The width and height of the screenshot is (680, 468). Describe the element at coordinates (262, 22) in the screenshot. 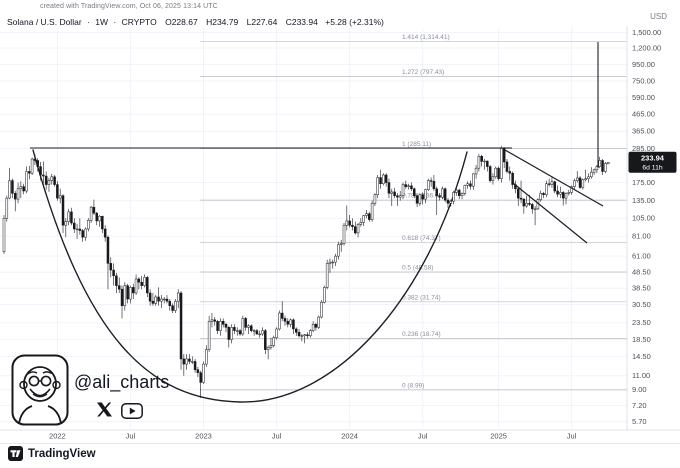

I see `ohlc-low: L227.64` at that location.